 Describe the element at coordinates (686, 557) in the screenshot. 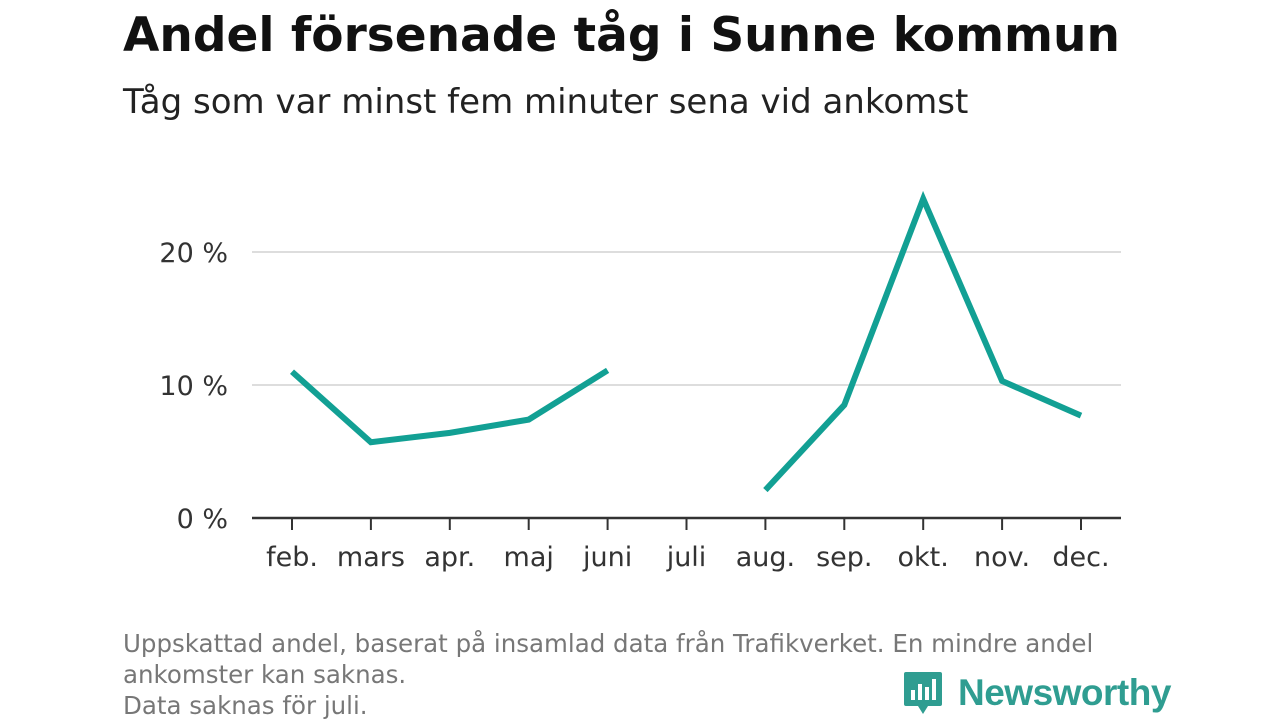

I see `x-tick-label: juli` at that location.